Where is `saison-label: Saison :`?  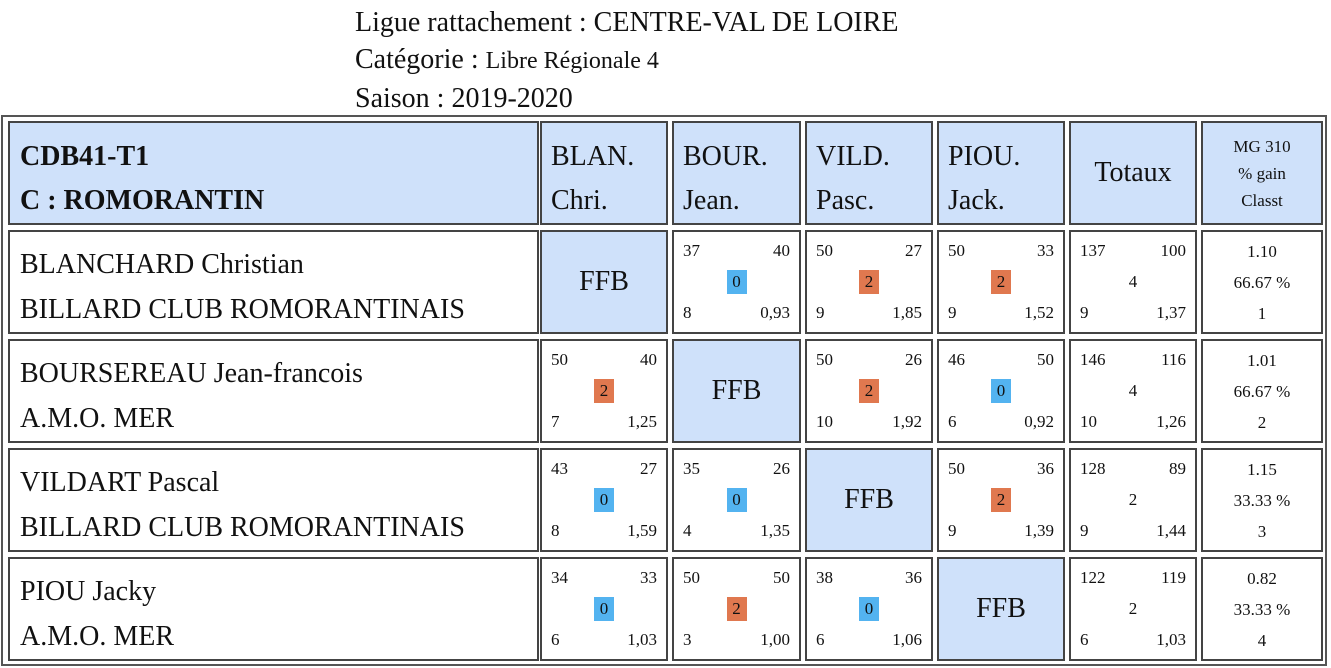
saison-label: Saison : is located at coordinates (403, 98).